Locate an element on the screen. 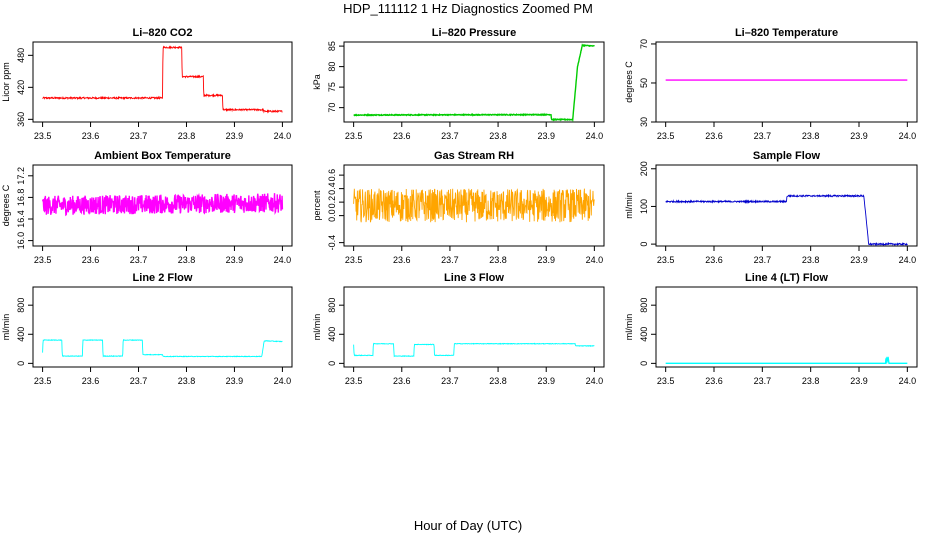  y-axis-label: percent is located at coordinates (317, 205).